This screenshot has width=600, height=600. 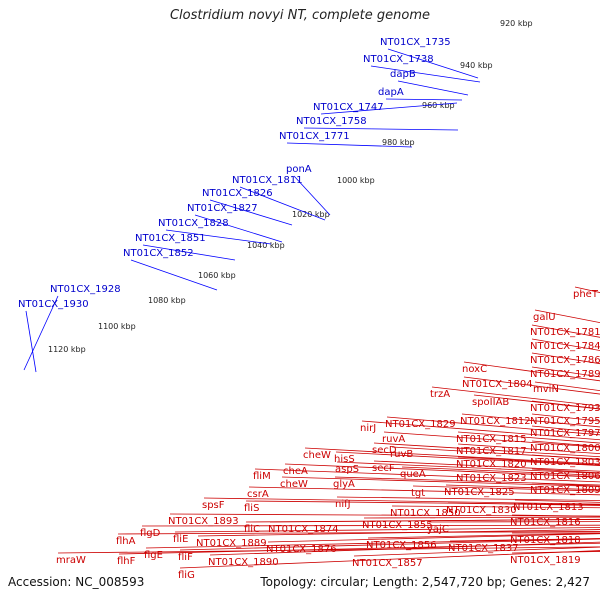 I want to click on tick-label: 920 kbp, so click(x=516, y=23).